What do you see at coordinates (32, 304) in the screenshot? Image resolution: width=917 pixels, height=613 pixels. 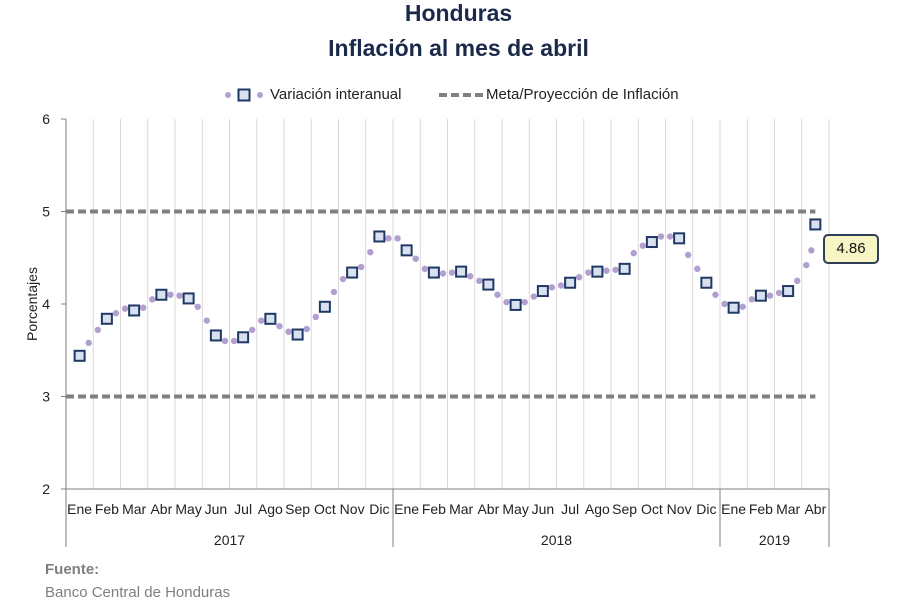 I see `y-axis-label: Porcentajes` at bounding box center [32, 304].